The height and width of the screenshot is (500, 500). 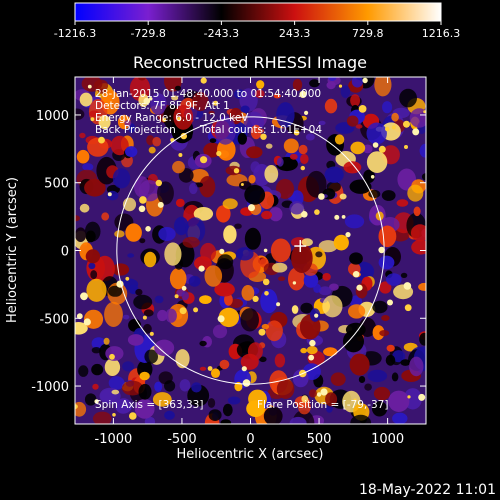 I want to click on colorbar-tick-label: -1216.3, so click(x=75, y=33).